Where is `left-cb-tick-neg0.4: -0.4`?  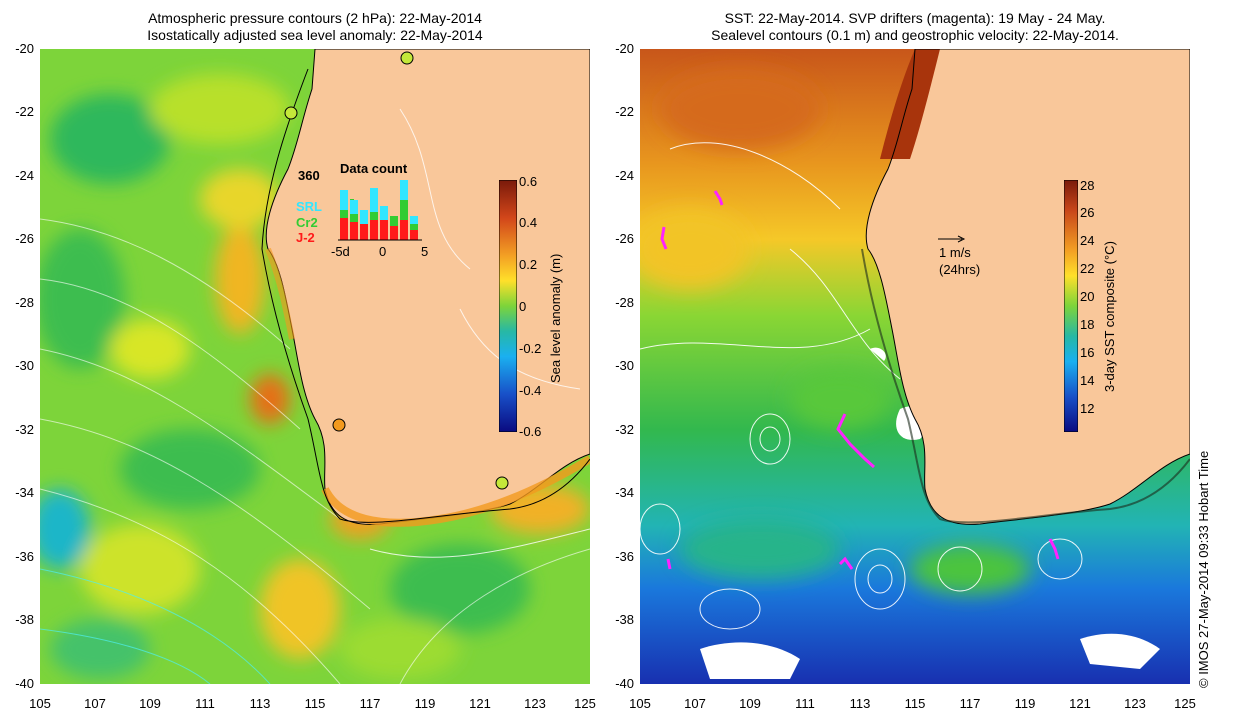
left-cb-tick-neg0.4: -0.4 is located at coordinates (530, 390).